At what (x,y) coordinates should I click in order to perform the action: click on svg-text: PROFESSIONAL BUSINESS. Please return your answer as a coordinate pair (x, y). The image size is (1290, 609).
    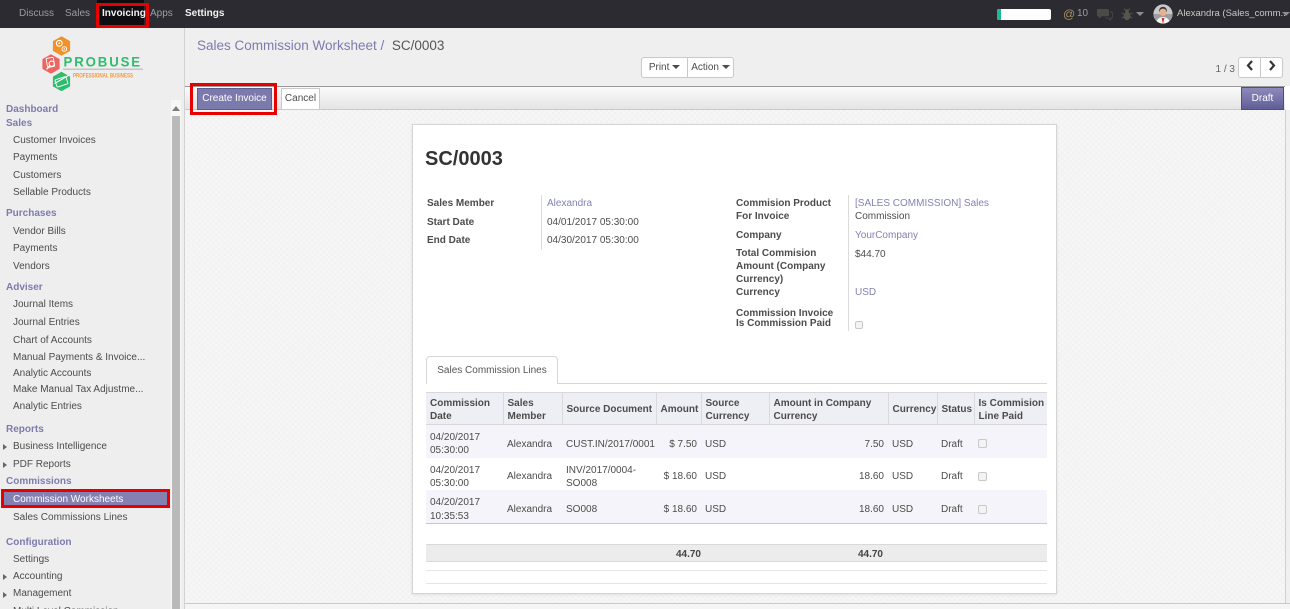
    Looking at the image, I should click on (103, 75).